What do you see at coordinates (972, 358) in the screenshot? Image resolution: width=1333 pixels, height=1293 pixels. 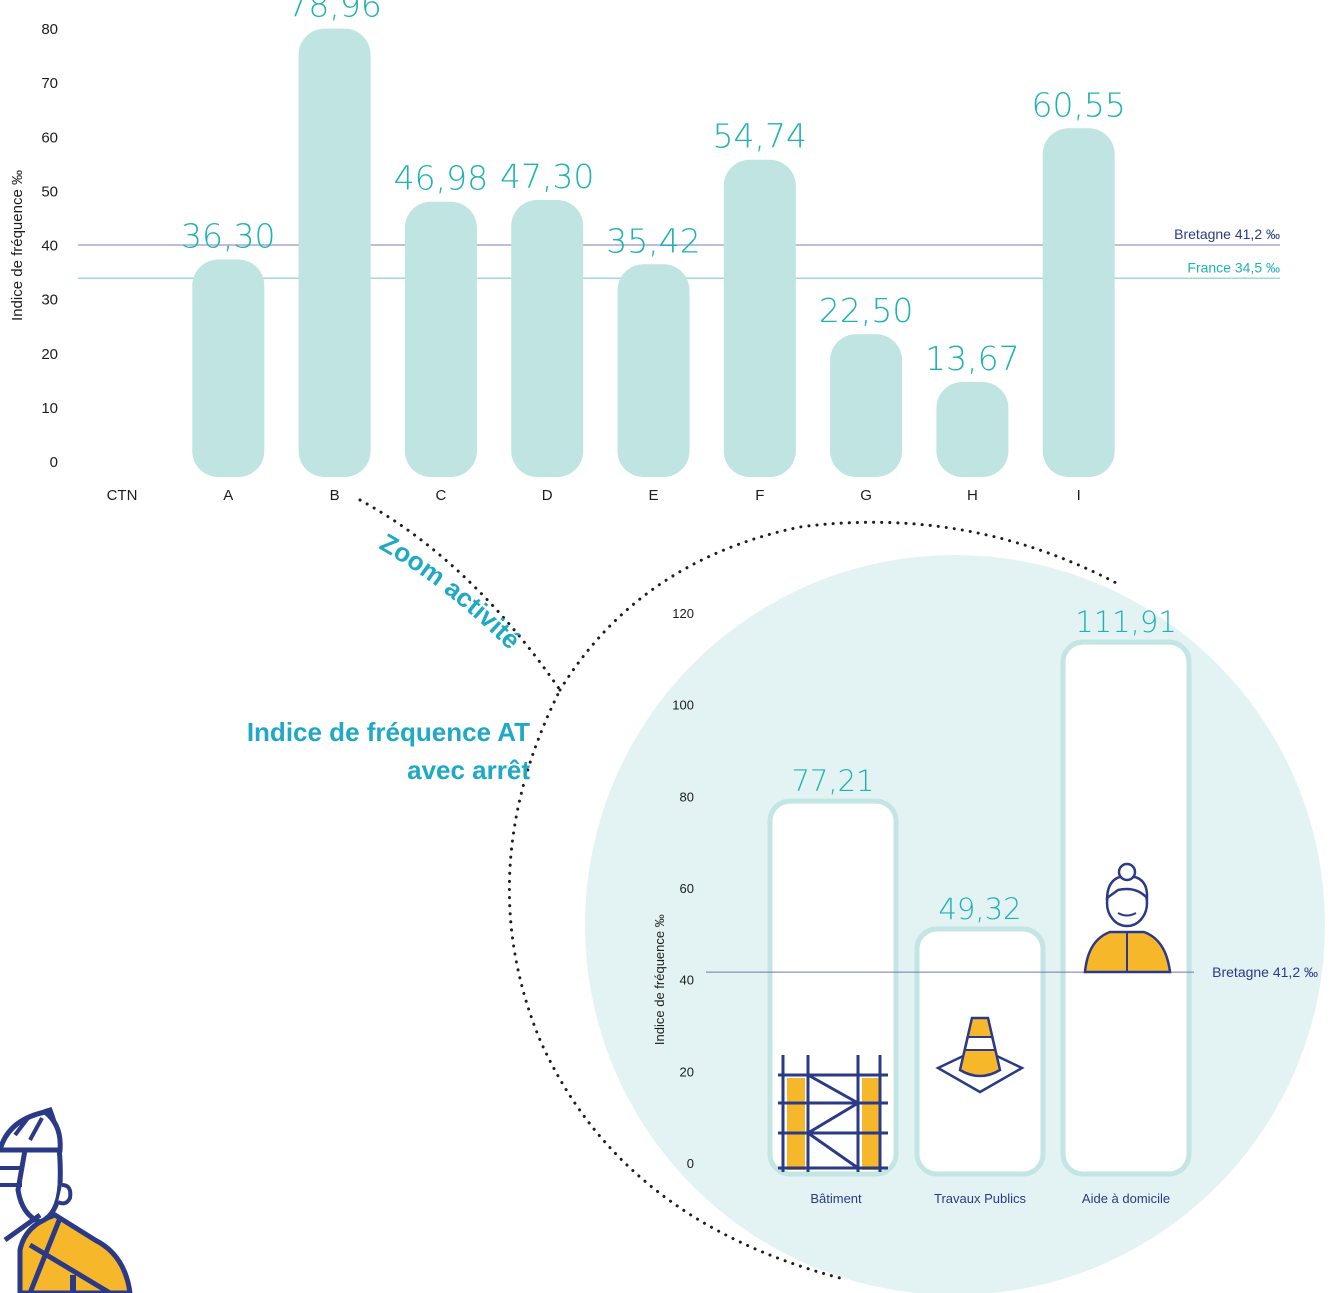 I see `value-label-h: 13,67` at bounding box center [972, 358].